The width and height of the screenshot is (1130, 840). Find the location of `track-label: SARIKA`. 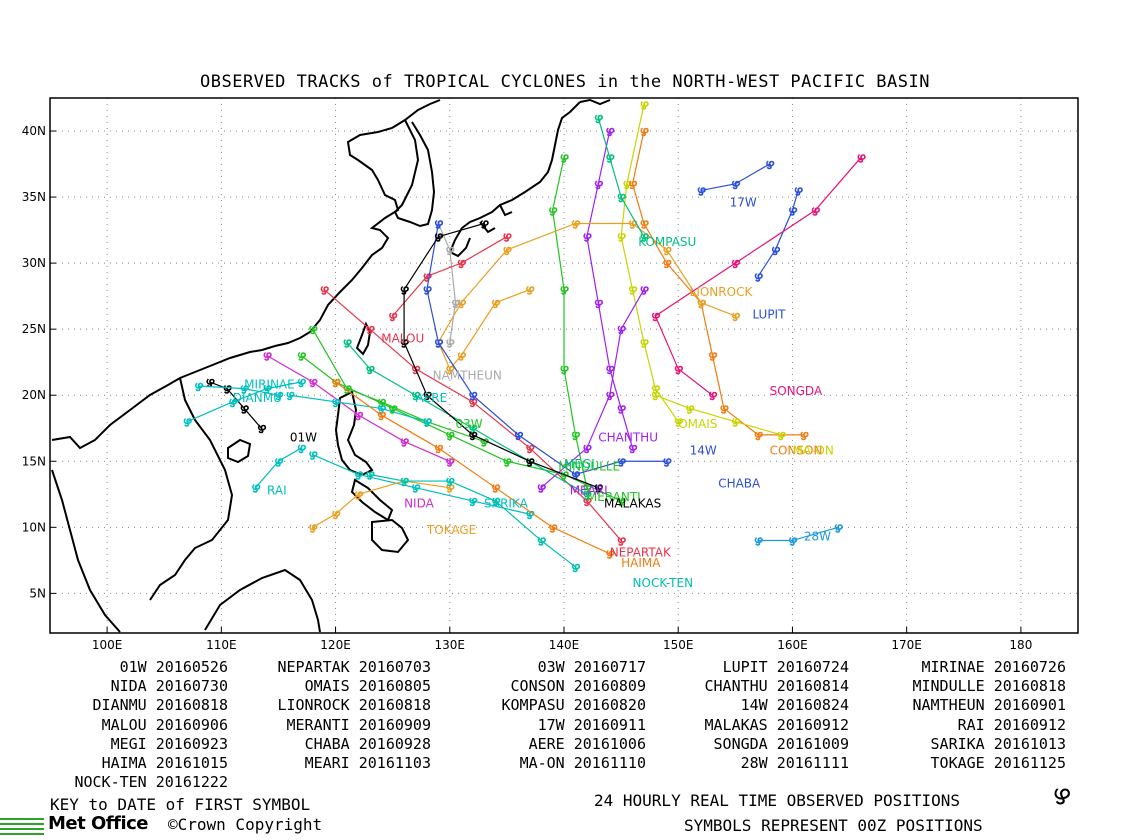

track-label: SARIKA is located at coordinates (506, 504).